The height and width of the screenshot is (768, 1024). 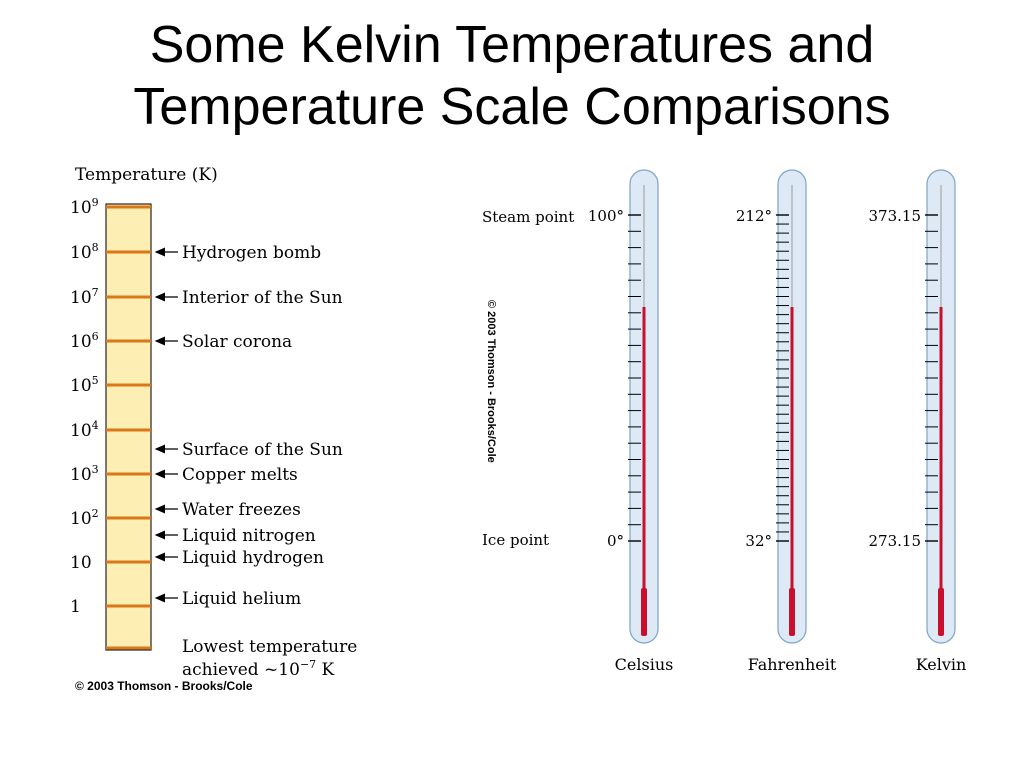 What do you see at coordinates (128, 427) in the screenshot?
I see `log-column` at bounding box center [128, 427].